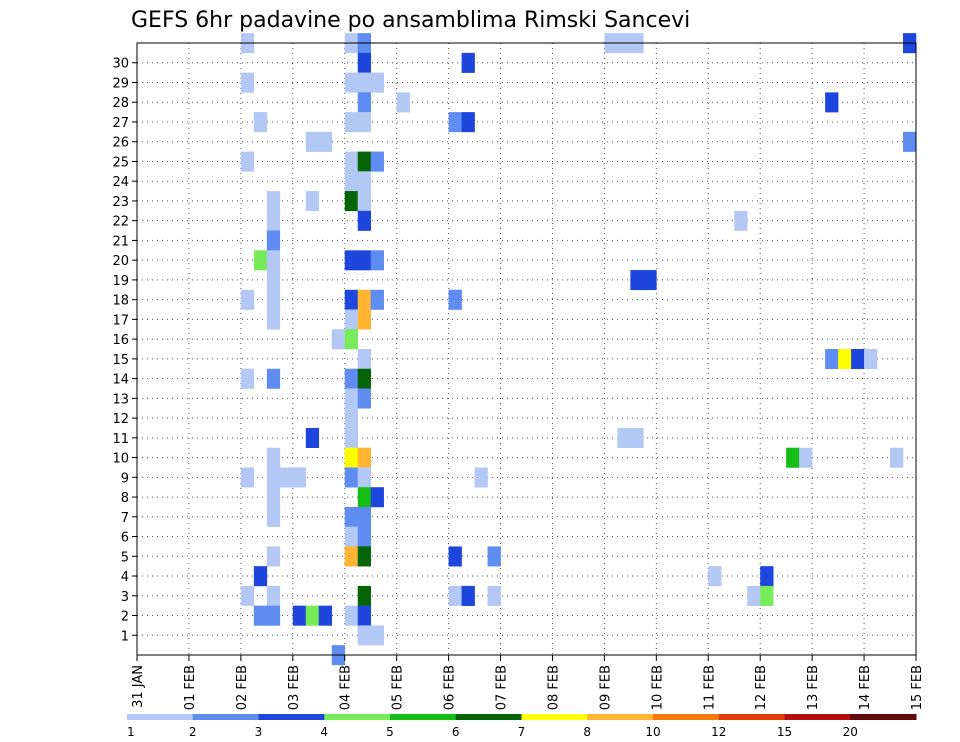  Describe the element at coordinates (294, 687) in the screenshot. I see `x-tick-label: 03 FEB` at that location.